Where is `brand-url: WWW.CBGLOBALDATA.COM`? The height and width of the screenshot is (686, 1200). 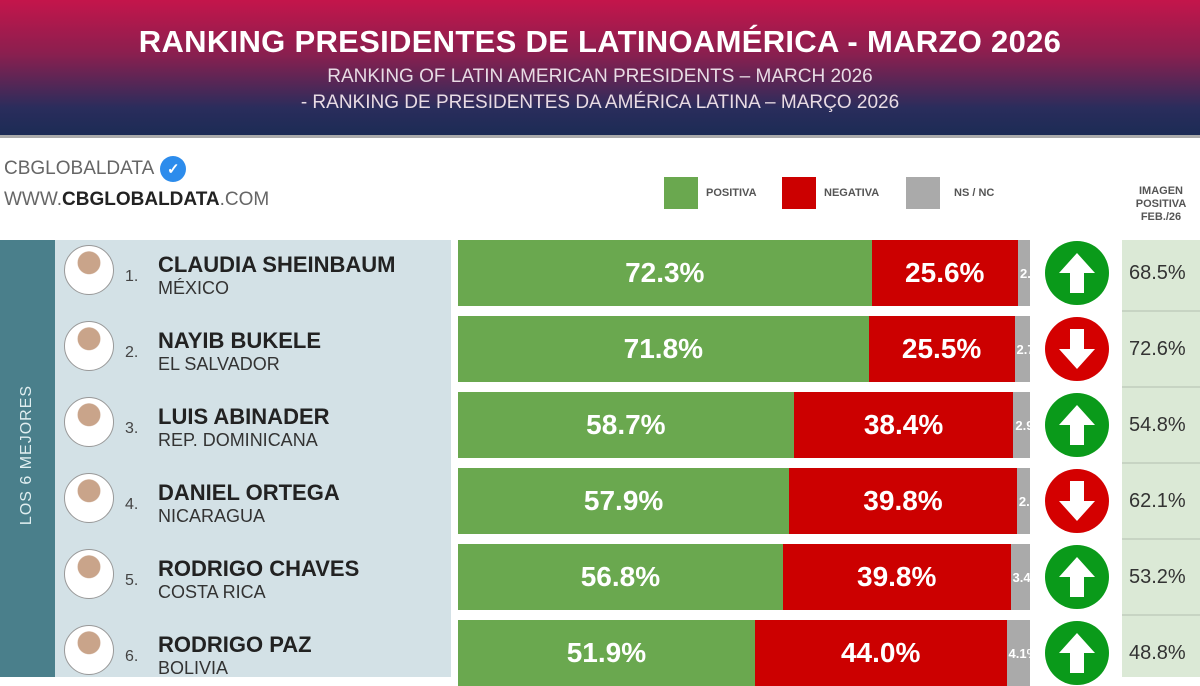 brand-url: WWW.CBGLOBALDATA.COM is located at coordinates (136, 200).